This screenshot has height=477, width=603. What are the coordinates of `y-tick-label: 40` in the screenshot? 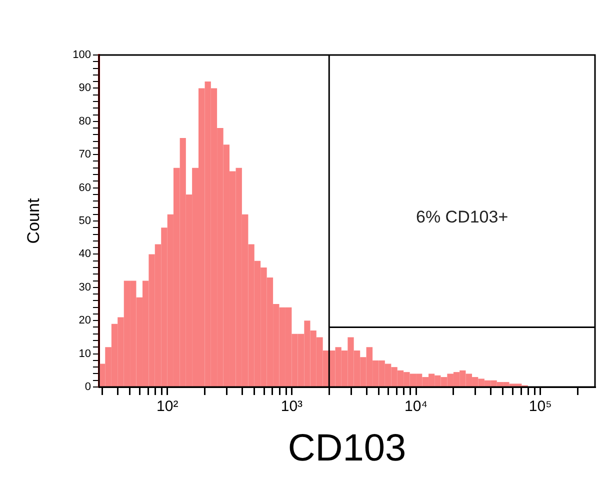 It's located at (84, 254).